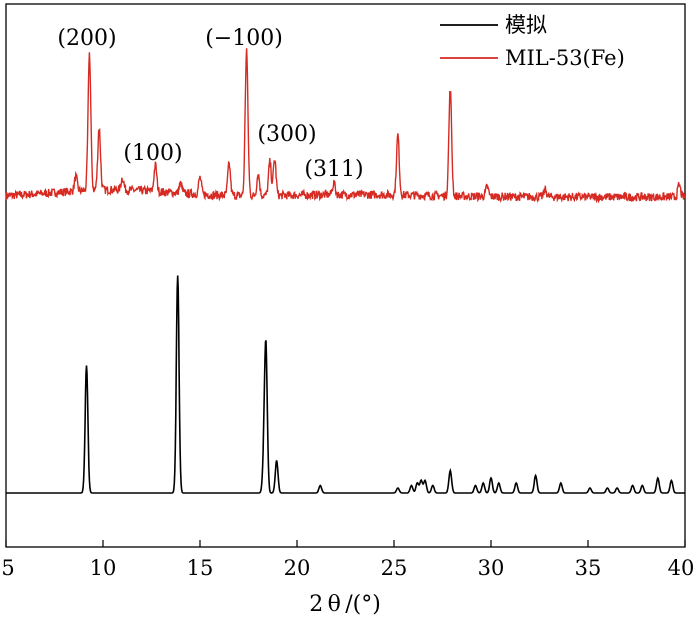 The height and width of the screenshot is (621, 700). Describe the element at coordinates (681, 568) in the screenshot. I see `x-tick-label: 40` at that location.